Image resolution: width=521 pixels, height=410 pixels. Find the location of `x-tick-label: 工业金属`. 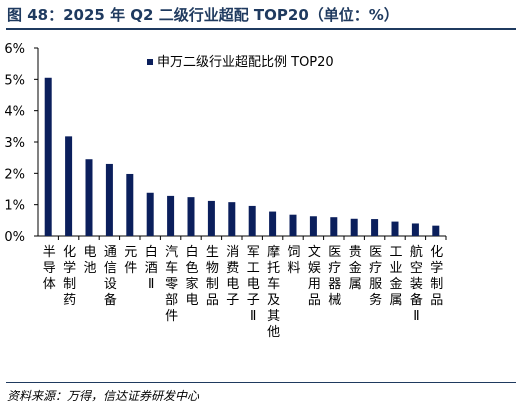

x-tick-label: 工业金属 is located at coordinates (395, 276).